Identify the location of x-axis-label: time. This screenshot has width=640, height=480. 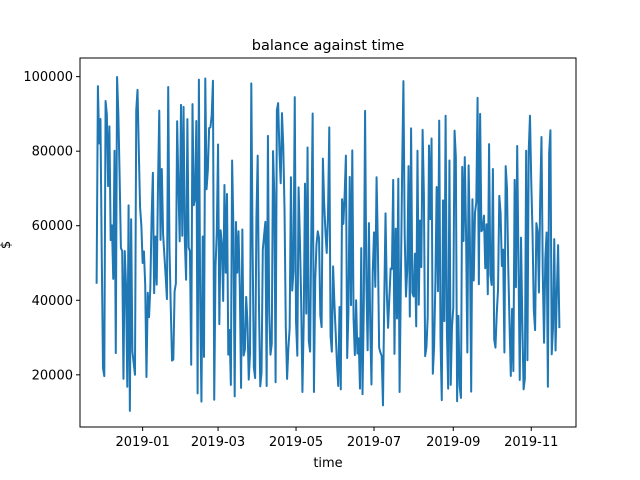
(327, 463).